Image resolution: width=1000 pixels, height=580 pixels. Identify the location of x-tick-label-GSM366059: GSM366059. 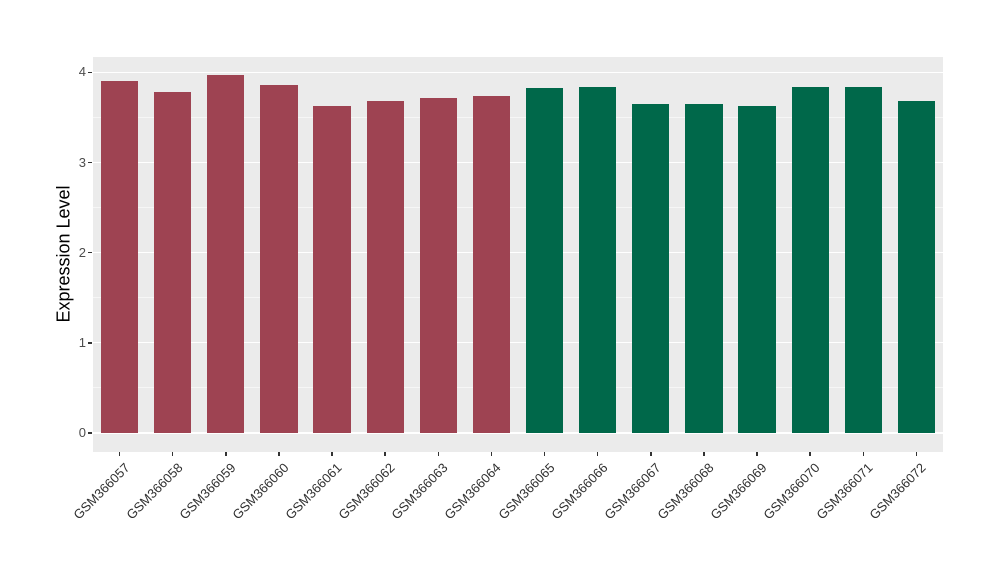
(207, 491).